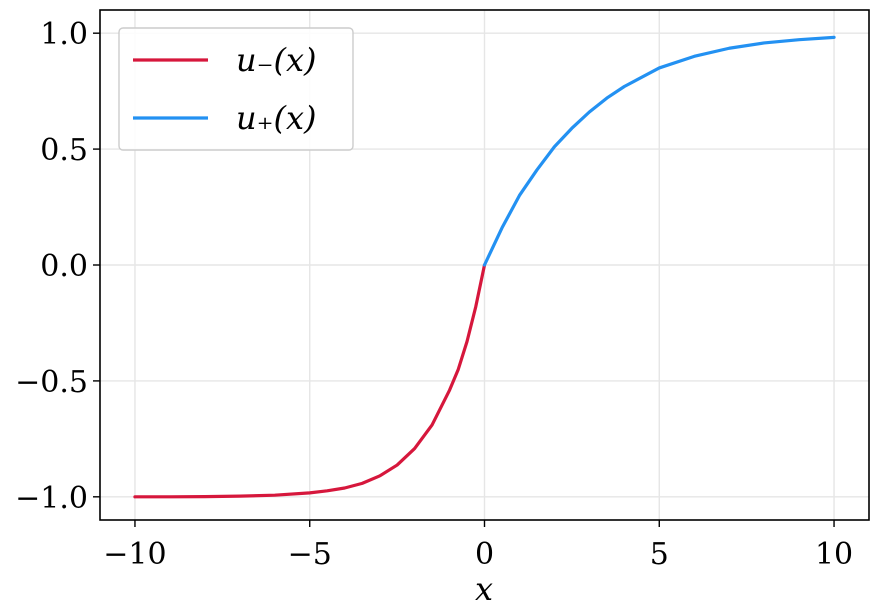  Describe the element at coordinates (276, 118) in the screenshot. I see `legend-label-1: u₊(x)` at that location.